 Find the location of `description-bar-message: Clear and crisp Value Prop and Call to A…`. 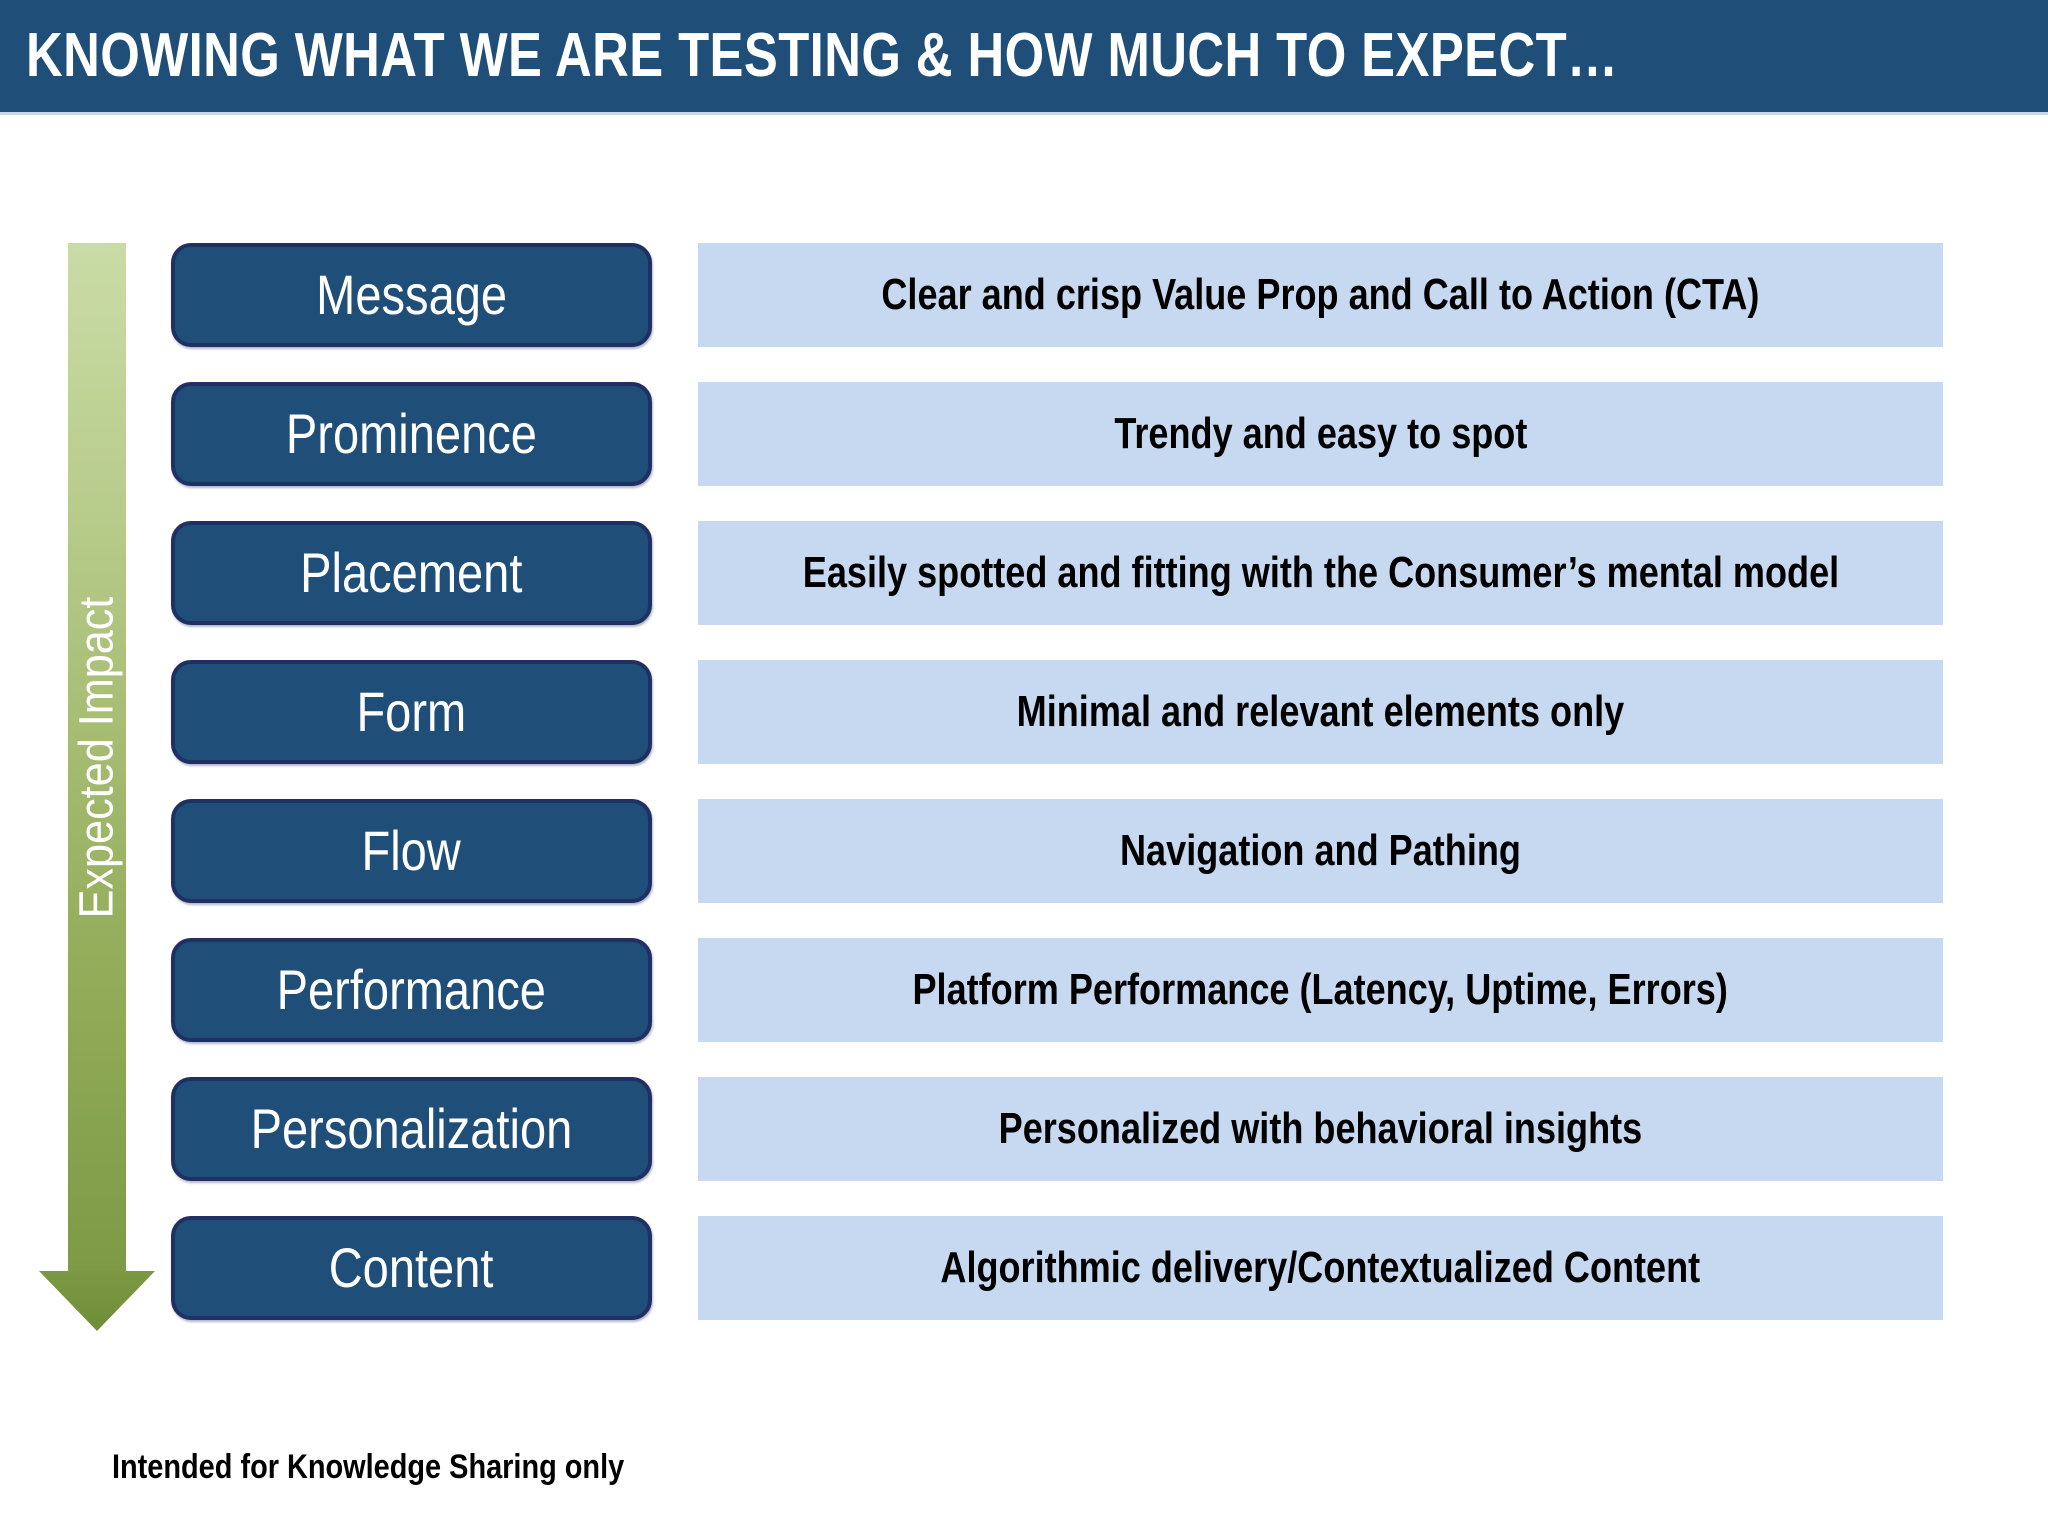

description-bar-message: Clear and crisp Value Prop and Call to A… is located at coordinates (1320, 295).